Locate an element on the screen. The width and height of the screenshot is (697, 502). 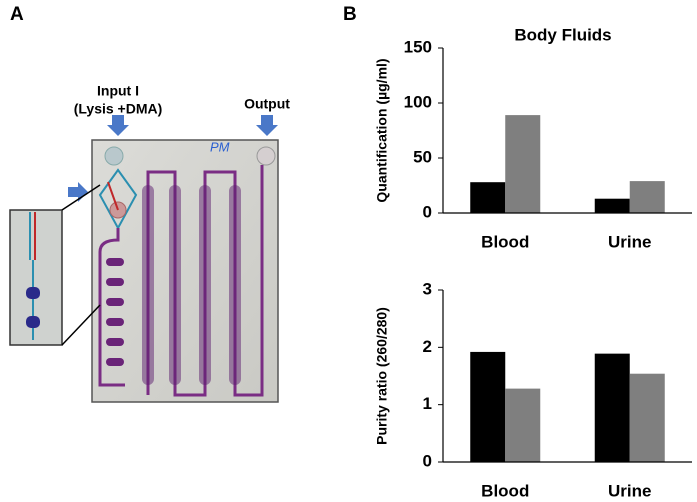
y-tick-label: 3 is located at coordinates (427, 288).